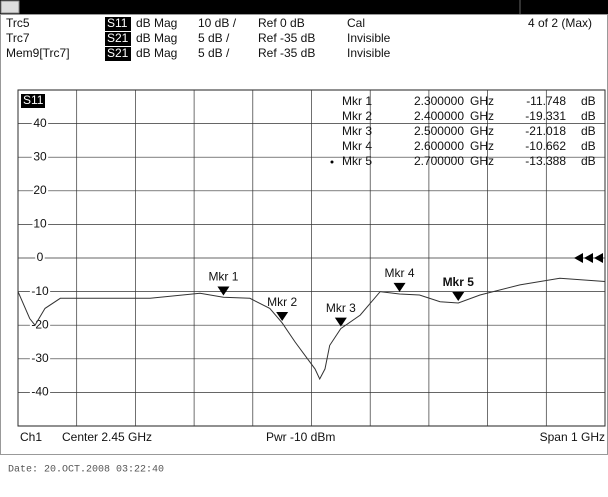 The width and height of the screenshot is (608, 497). What do you see at coordinates (304, 7) in the screenshot?
I see `title-bar` at bounding box center [304, 7].